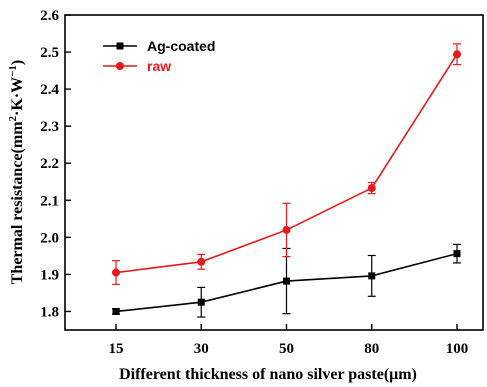 The width and height of the screenshot is (487, 387). What do you see at coordinates (49, 16) in the screenshot?
I see `y-tick-label: 2.6` at bounding box center [49, 16].